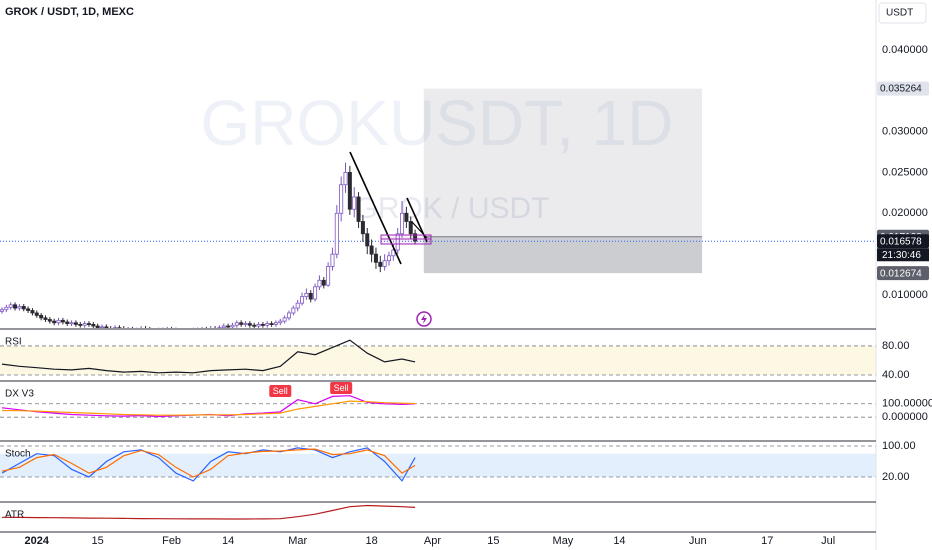 This screenshot has height=550, width=932. I want to click on y-tick-label: 0.030000, so click(905, 132).